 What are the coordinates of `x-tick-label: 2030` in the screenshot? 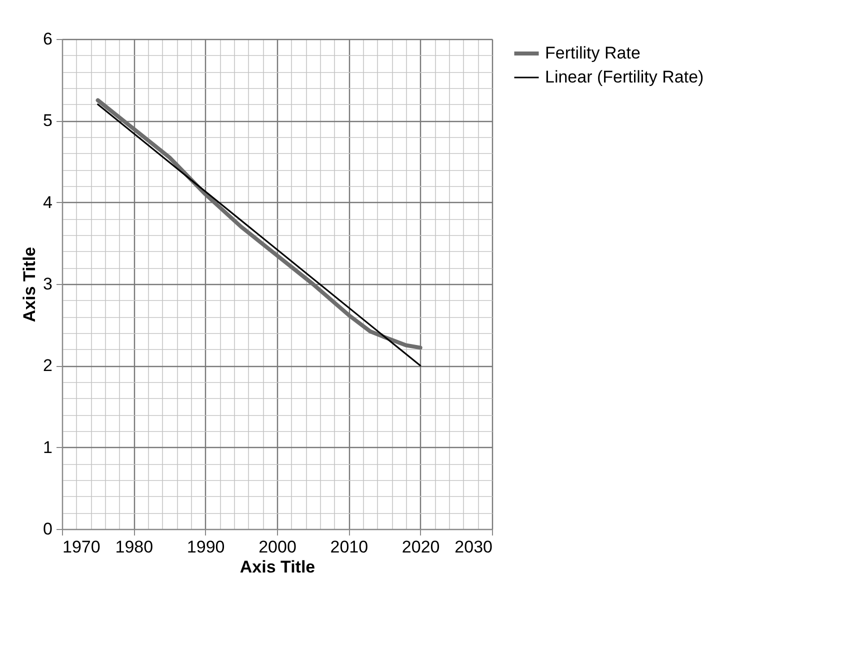 It's located at (473, 547).